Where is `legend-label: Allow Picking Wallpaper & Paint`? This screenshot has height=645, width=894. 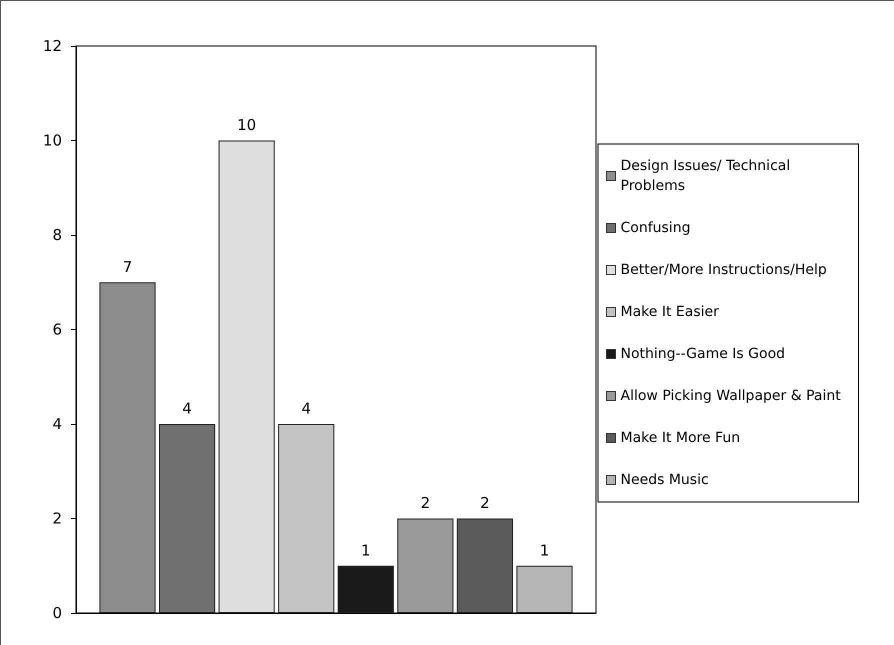 legend-label: Allow Picking Wallpaper & Paint is located at coordinates (731, 396).